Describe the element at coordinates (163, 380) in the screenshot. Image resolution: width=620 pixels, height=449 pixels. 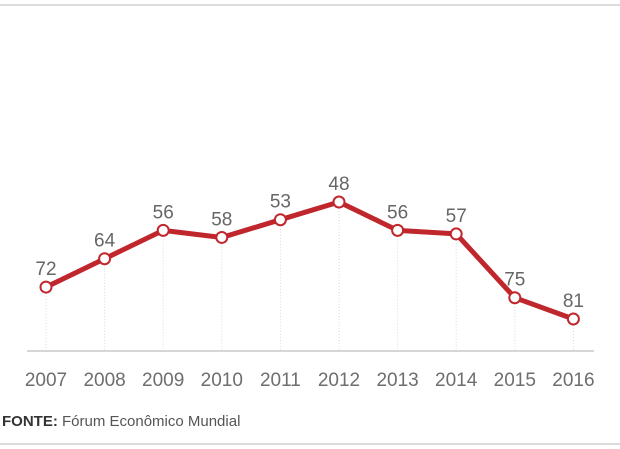
I see `x-tick-2009: 2009` at that location.